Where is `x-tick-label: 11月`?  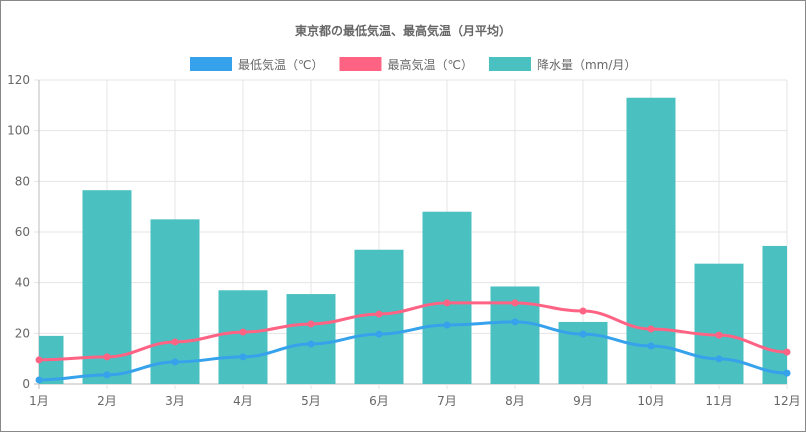 x-tick-label: 11月 is located at coordinates (718, 401).